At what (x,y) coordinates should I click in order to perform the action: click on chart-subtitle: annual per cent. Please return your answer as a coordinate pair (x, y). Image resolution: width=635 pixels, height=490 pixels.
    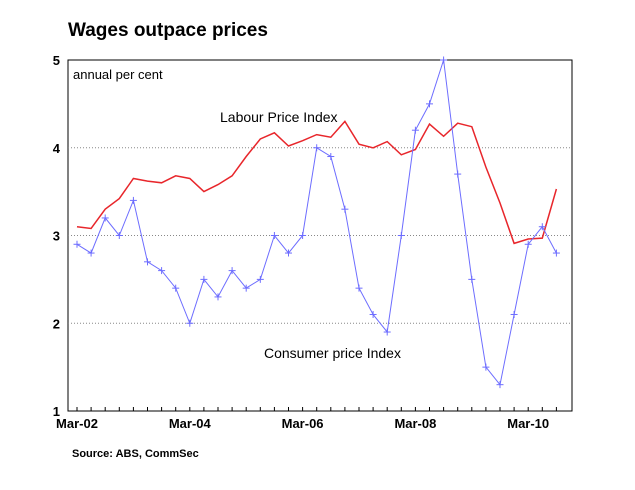
    Looking at the image, I should click on (118, 74).